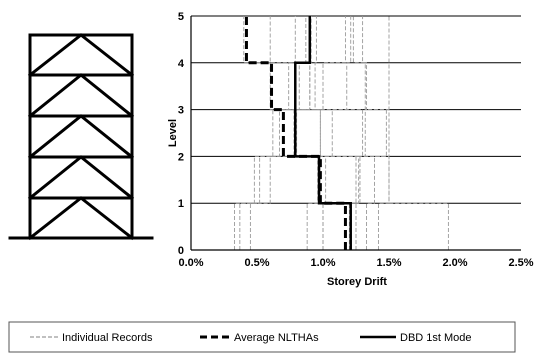 The height and width of the screenshot is (359, 537). I want to click on x-tick-label: 1.5%, so click(388, 263).